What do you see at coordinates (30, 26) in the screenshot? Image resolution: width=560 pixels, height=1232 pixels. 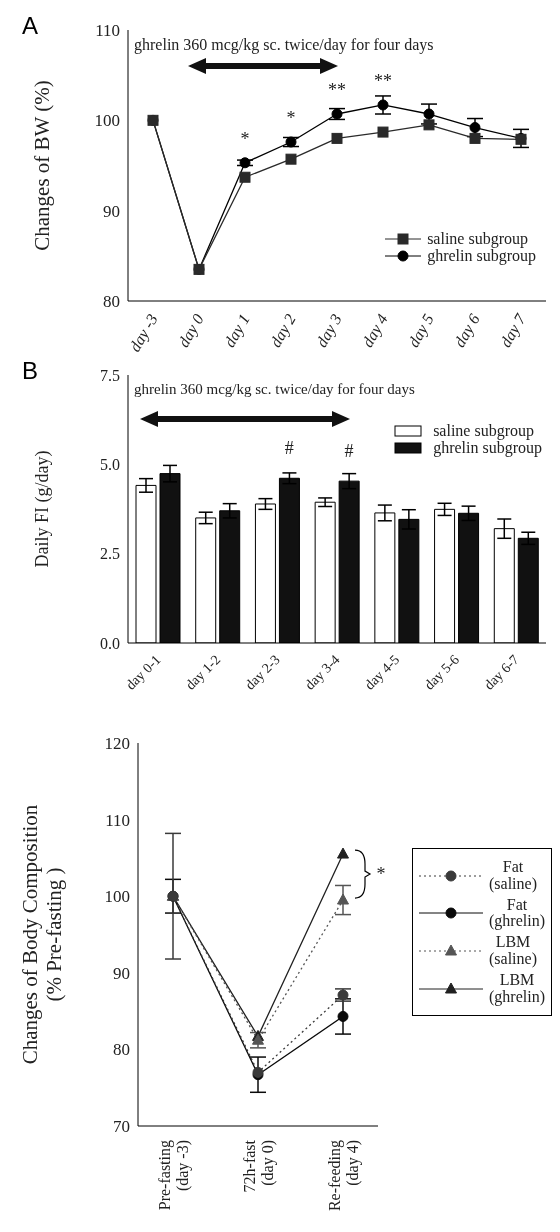 I see `chart-title: A` at bounding box center [30, 26].